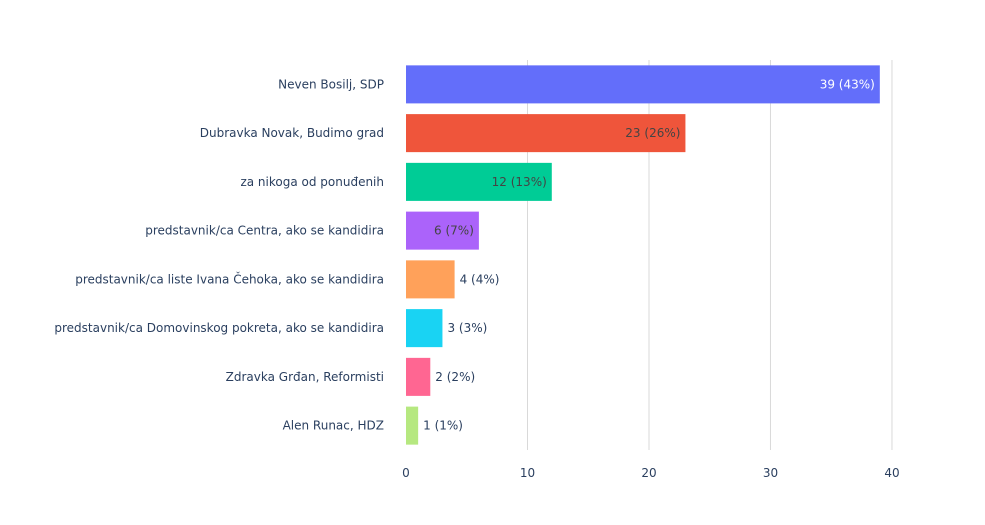 The image size is (985, 525). What do you see at coordinates (519, 182) in the screenshot?
I see `data-label: 12 (13%)` at bounding box center [519, 182].